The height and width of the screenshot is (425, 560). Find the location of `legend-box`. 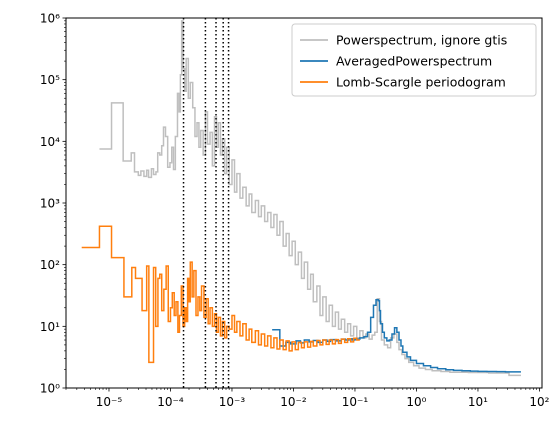

legend-box is located at coordinates (414, 60).